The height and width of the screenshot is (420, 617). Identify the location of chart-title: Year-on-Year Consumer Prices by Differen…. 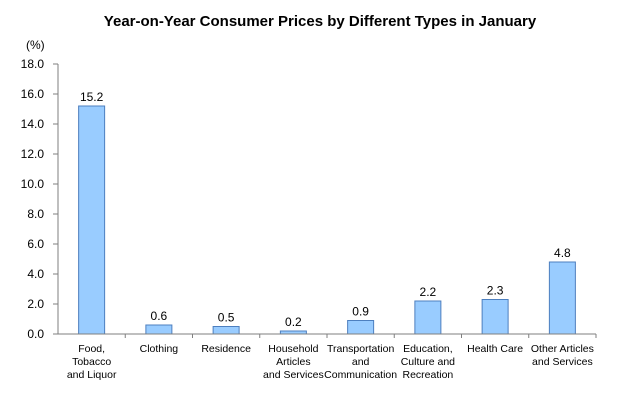
(320, 21).